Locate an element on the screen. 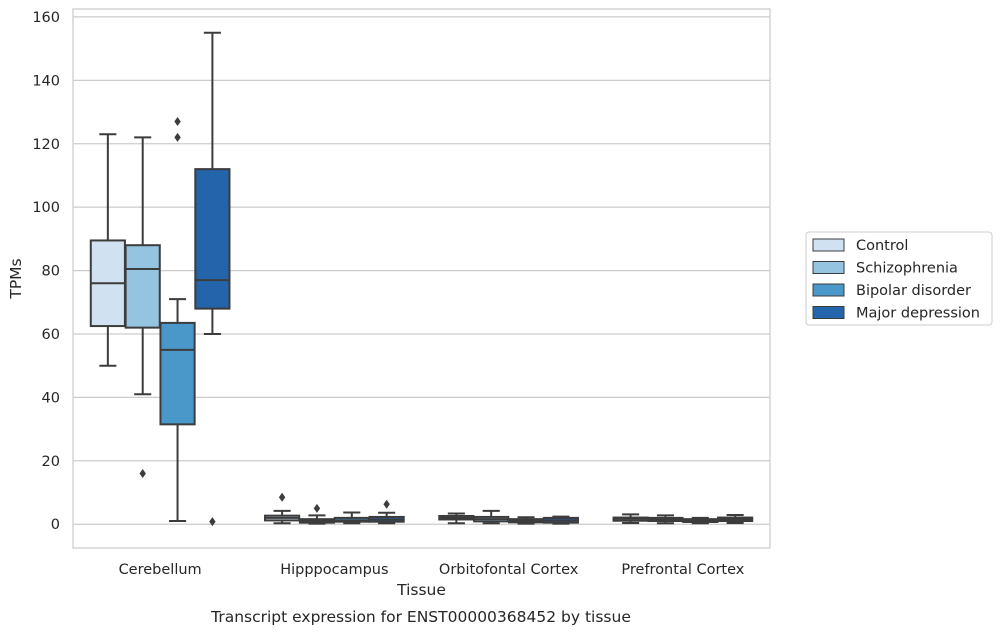  x-tick-label: Cerebellum is located at coordinates (160, 570).